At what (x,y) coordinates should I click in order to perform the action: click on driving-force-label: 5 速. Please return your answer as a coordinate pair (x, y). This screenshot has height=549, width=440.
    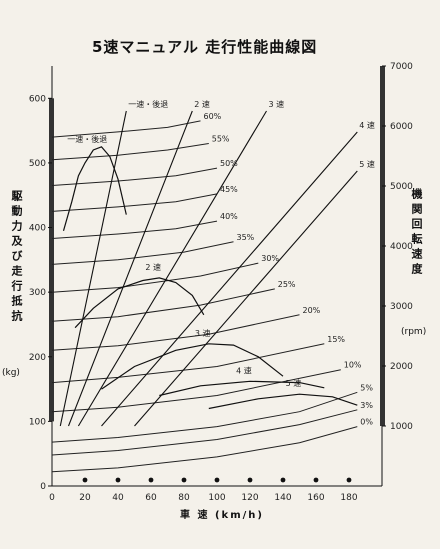
    Looking at the image, I should click on (294, 383).